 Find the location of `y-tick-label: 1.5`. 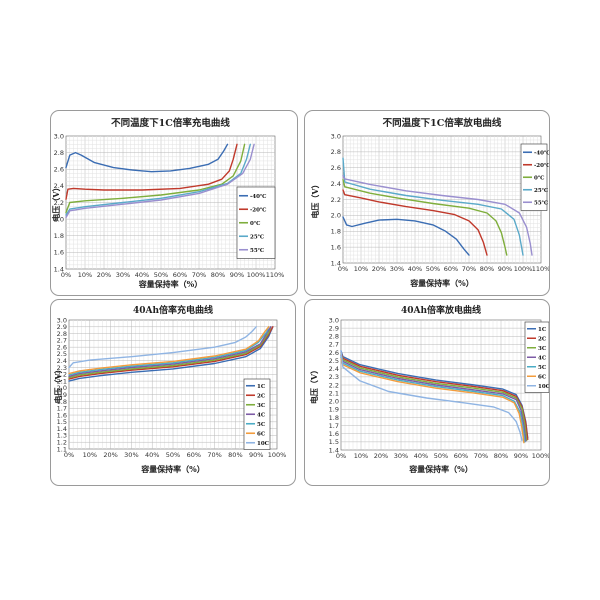

y-tick-label: 1.5 is located at coordinates (334, 442).